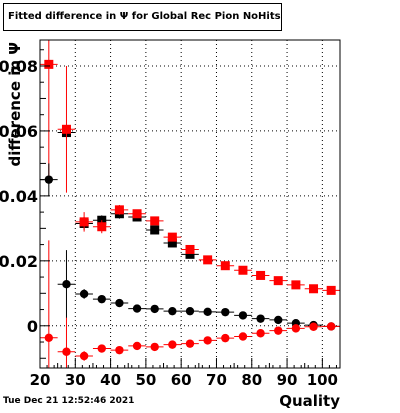 This screenshot has height=413, width=400. What do you see at coordinates (287, 380) in the screenshot?
I see `x-tick-label: 90` at bounding box center [287, 380].